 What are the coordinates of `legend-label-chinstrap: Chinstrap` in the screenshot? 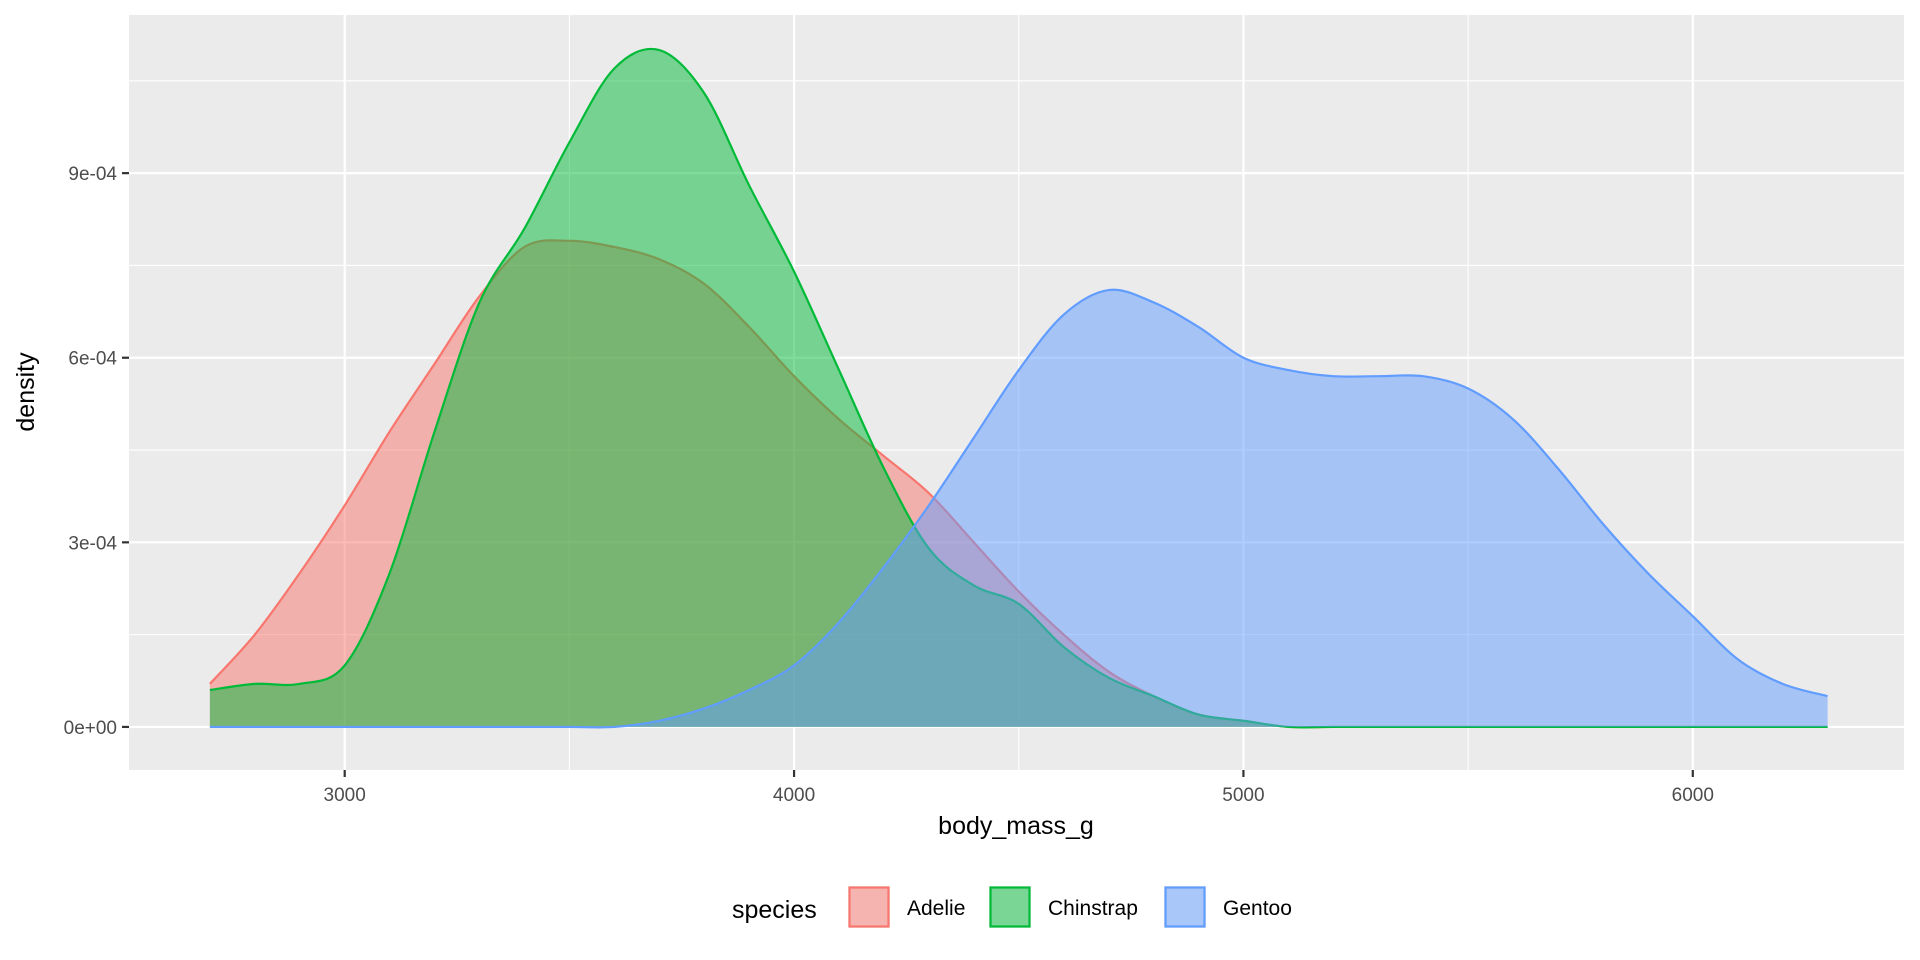 It's located at (1093, 908).